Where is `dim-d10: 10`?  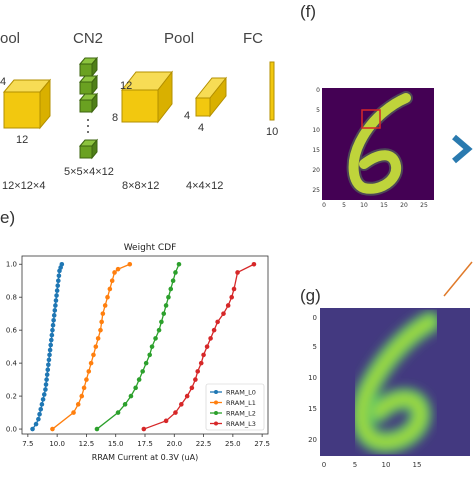 dim-d10: 10 is located at coordinates (272, 132).